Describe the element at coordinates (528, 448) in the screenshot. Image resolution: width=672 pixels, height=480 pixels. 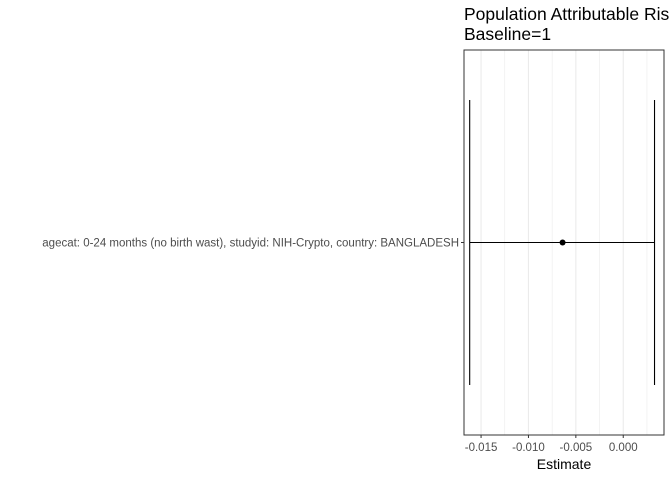
I see `x-tick-label: -0.010` at that location.